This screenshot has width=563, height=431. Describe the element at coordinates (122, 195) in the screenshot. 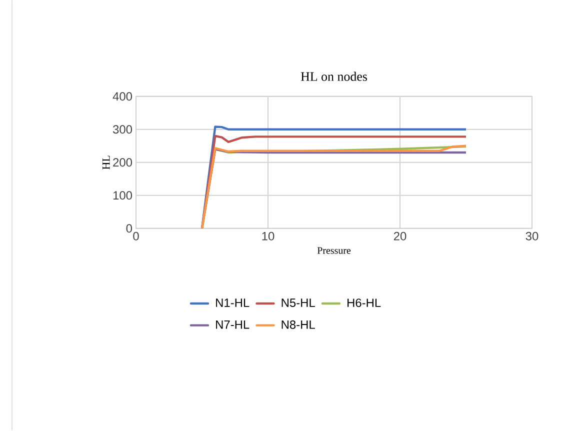

I see `y-tick-label: 100` at that location.